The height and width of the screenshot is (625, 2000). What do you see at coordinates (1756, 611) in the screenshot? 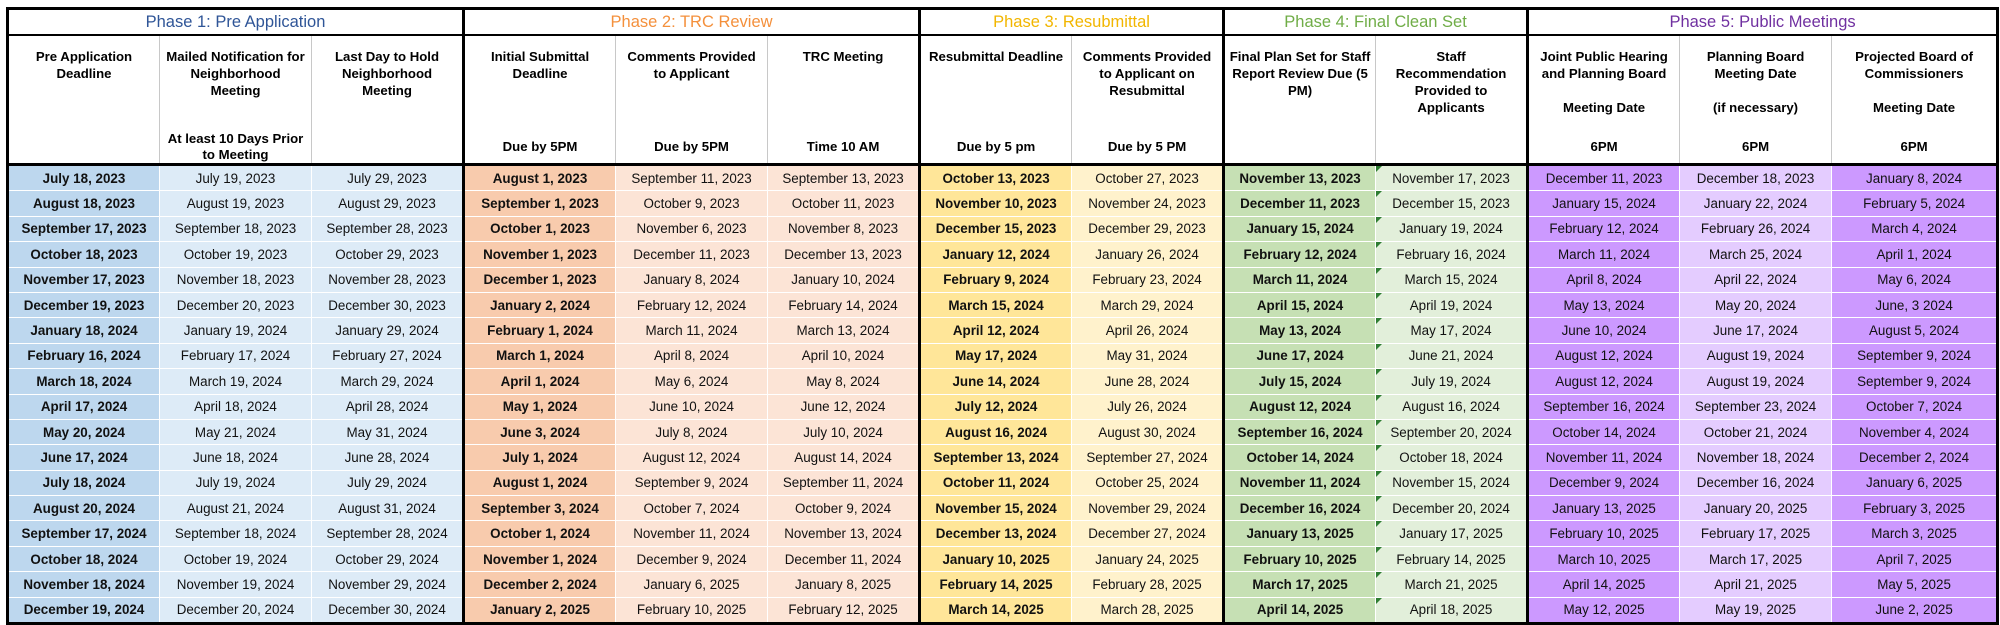
I see `date-cell: May 19, 2025` at bounding box center [1756, 611].